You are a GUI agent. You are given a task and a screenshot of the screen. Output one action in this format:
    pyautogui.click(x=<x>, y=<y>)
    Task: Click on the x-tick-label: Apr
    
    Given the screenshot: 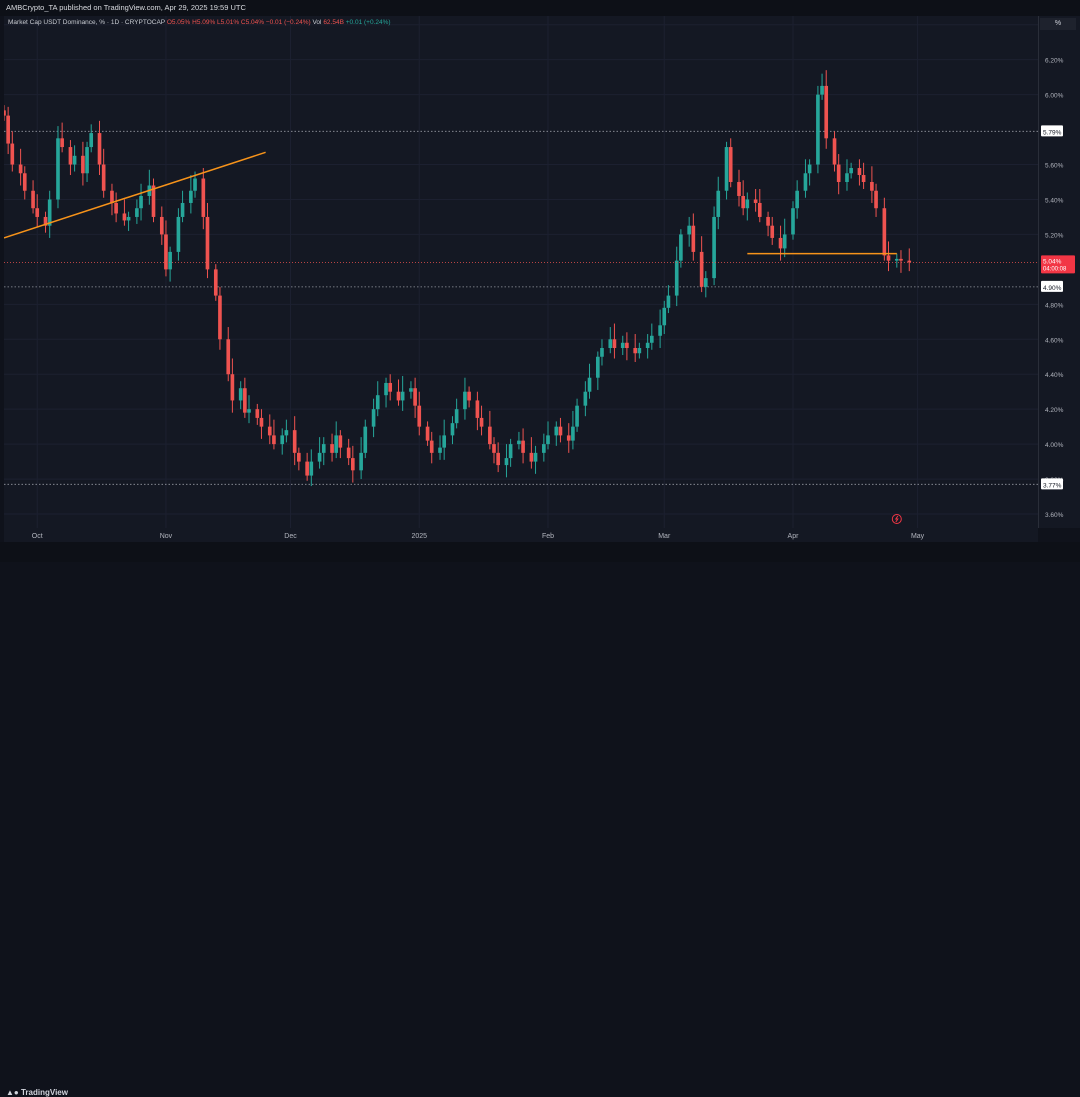 What is the action you would take?
    pyautogui.click(x=794, y=536)
    